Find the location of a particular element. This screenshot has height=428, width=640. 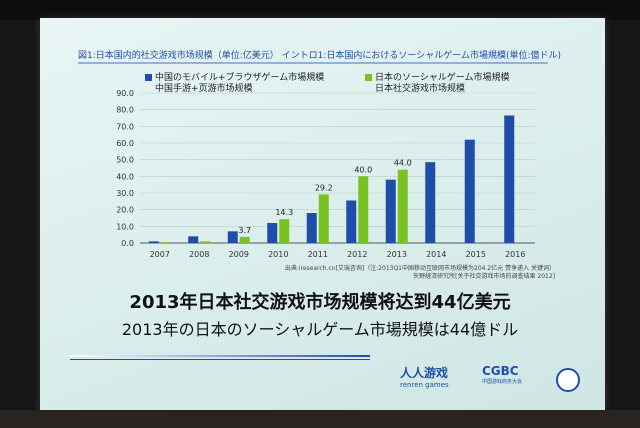

y-tick-label: 90.0 is located at coordinates (125, 93).